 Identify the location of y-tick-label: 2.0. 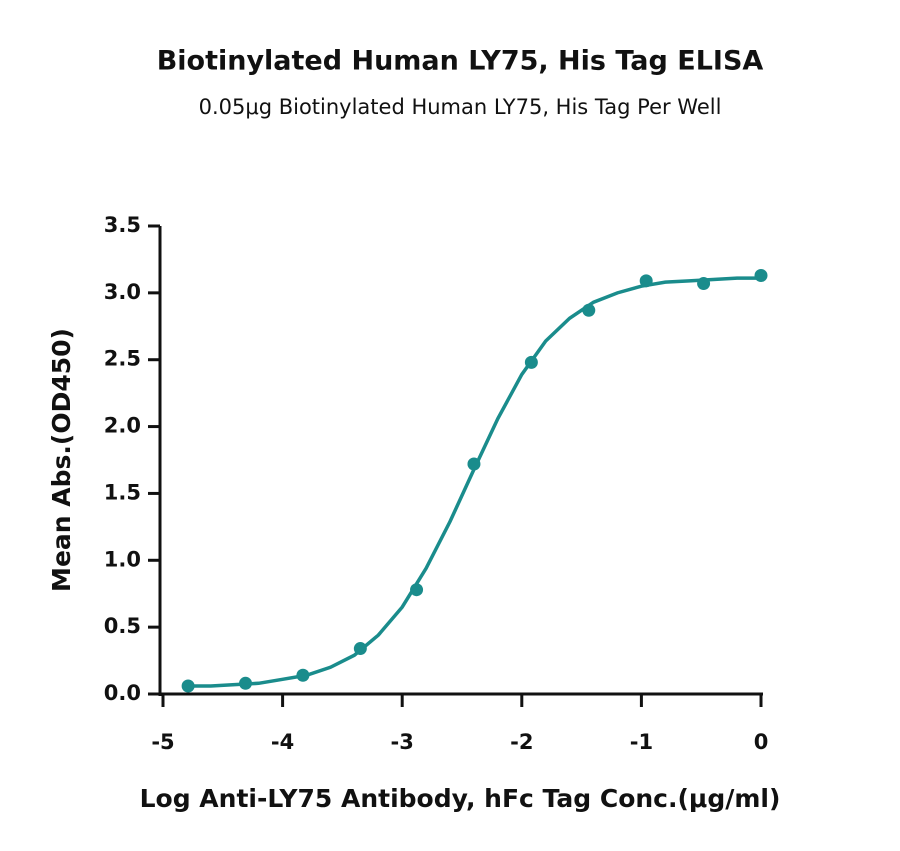
(122, 426).